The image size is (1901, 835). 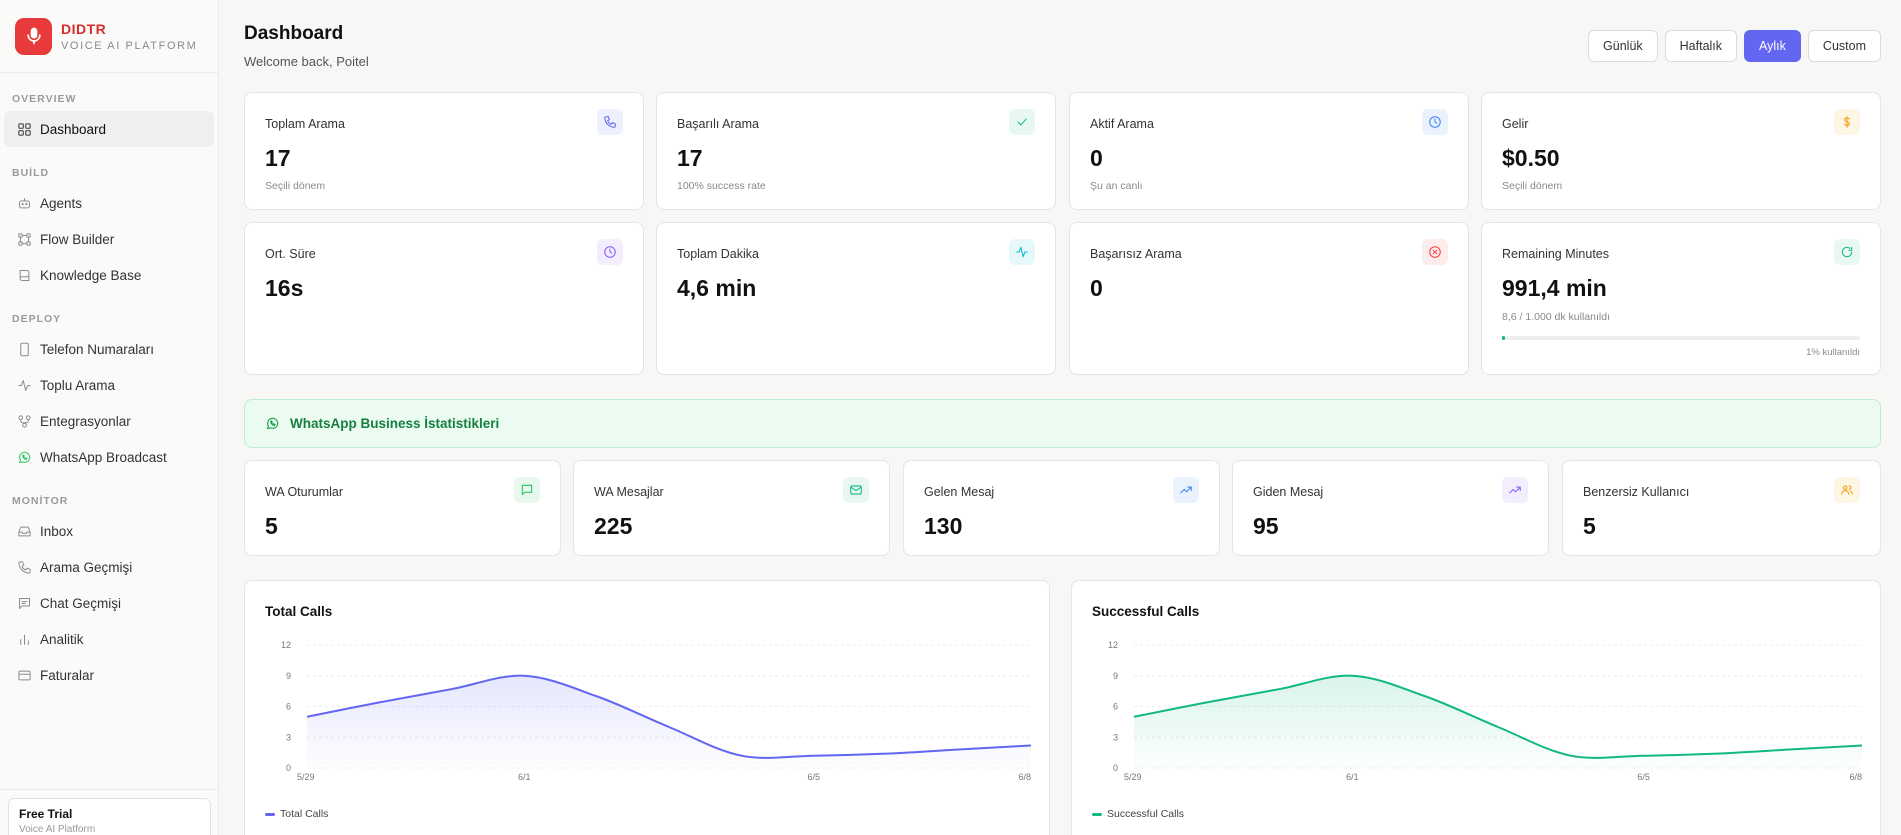 I want to click on nav-section-monitor: MONİTOR, so click(x=40, y=501).